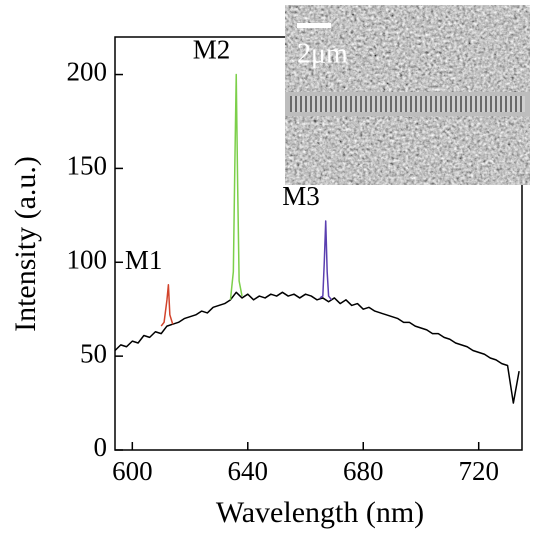  What do you see at coordinates (87, 259) in the screenshot?
I see `y-tick-label: 100` at bounding box center [87, 259].